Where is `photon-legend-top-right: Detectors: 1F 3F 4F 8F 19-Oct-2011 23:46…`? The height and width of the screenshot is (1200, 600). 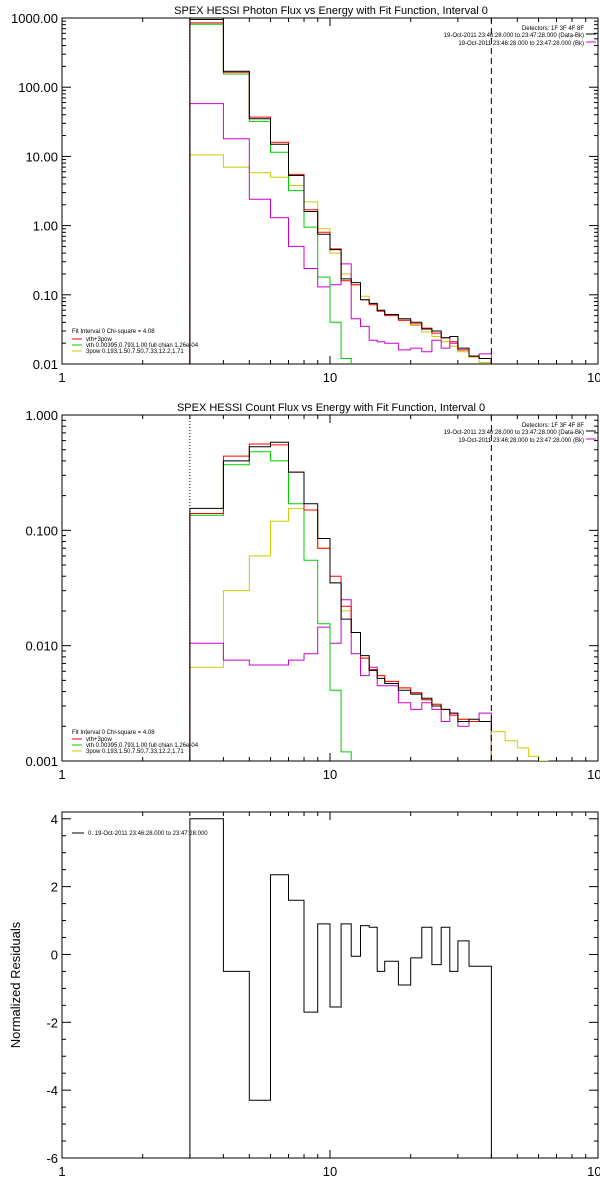 photon-legend-top-right: Detectors: 1F 3F 4F 8F 19-Oct-2011 23:46… is located at coordinates (520, 36).